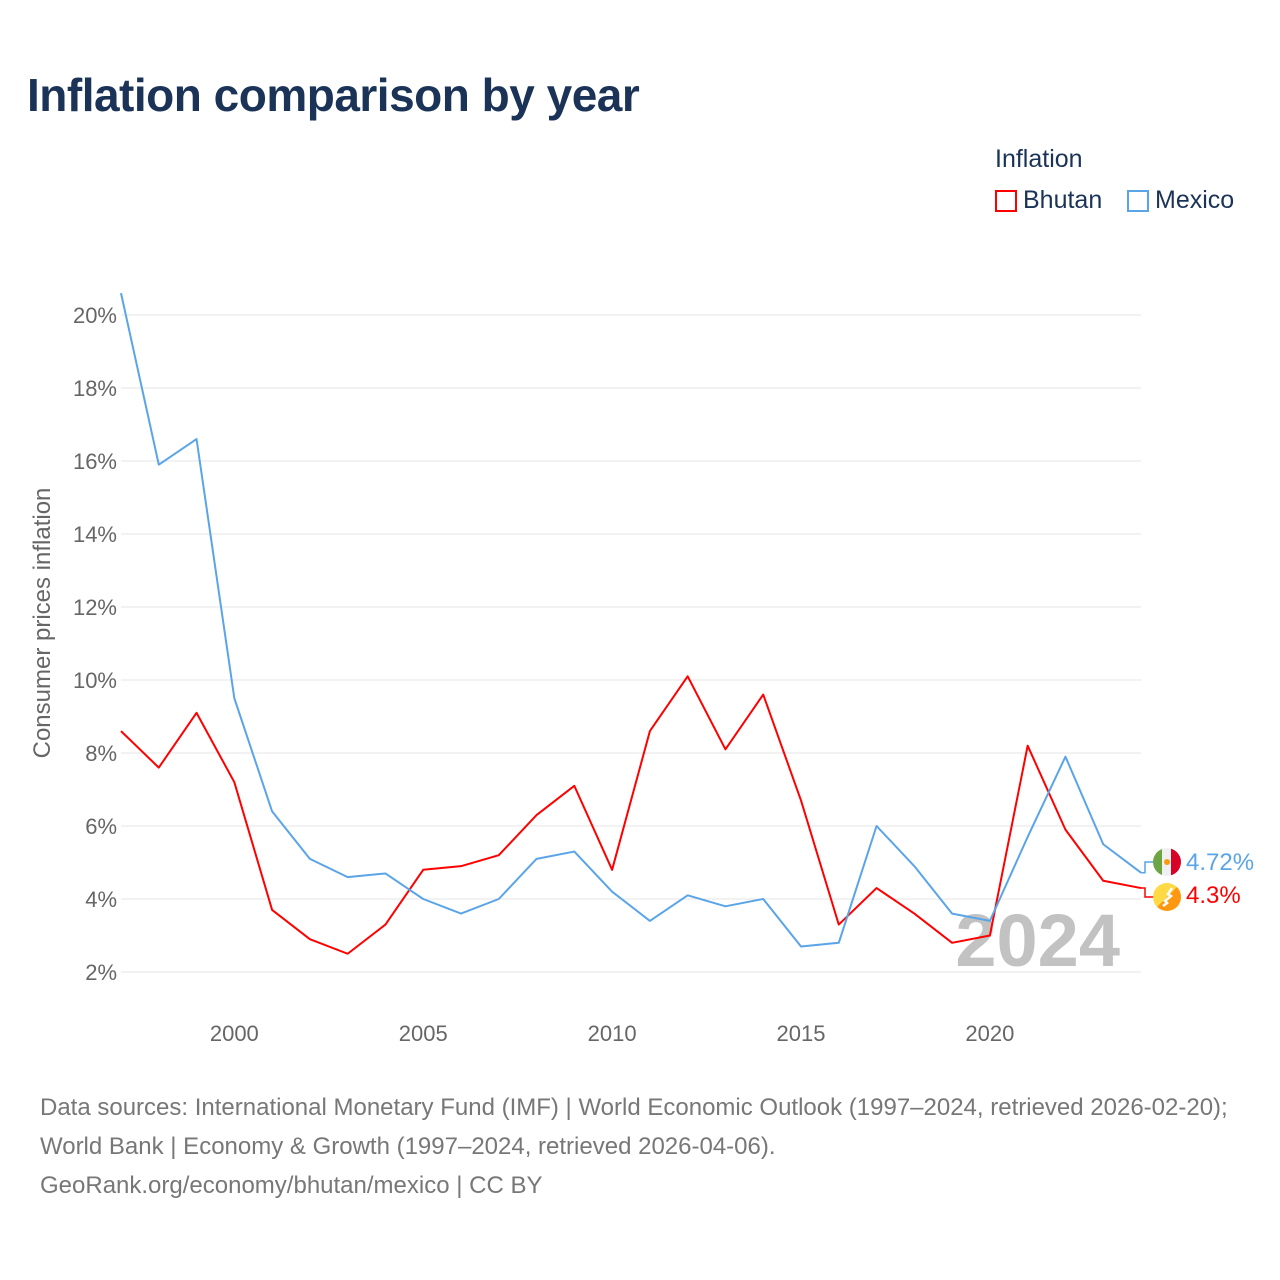 The height and width of the screenshot is (1280, 1280). What do you see at coordinates (95, 461) in the screenshot?
I see `y-tick-label: 16%` at bounding box center [95, 461].